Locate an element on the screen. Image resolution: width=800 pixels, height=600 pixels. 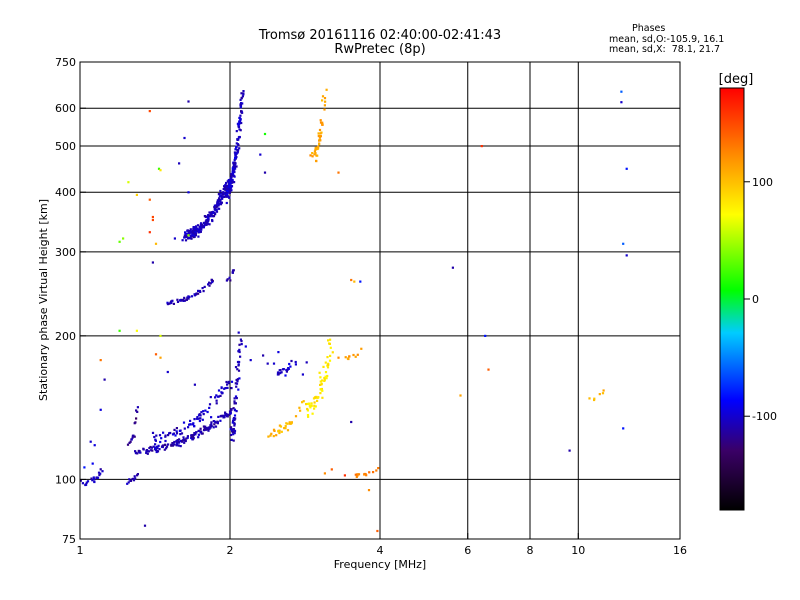
x-tick-label: 4 is located at coordinates (380, 550).